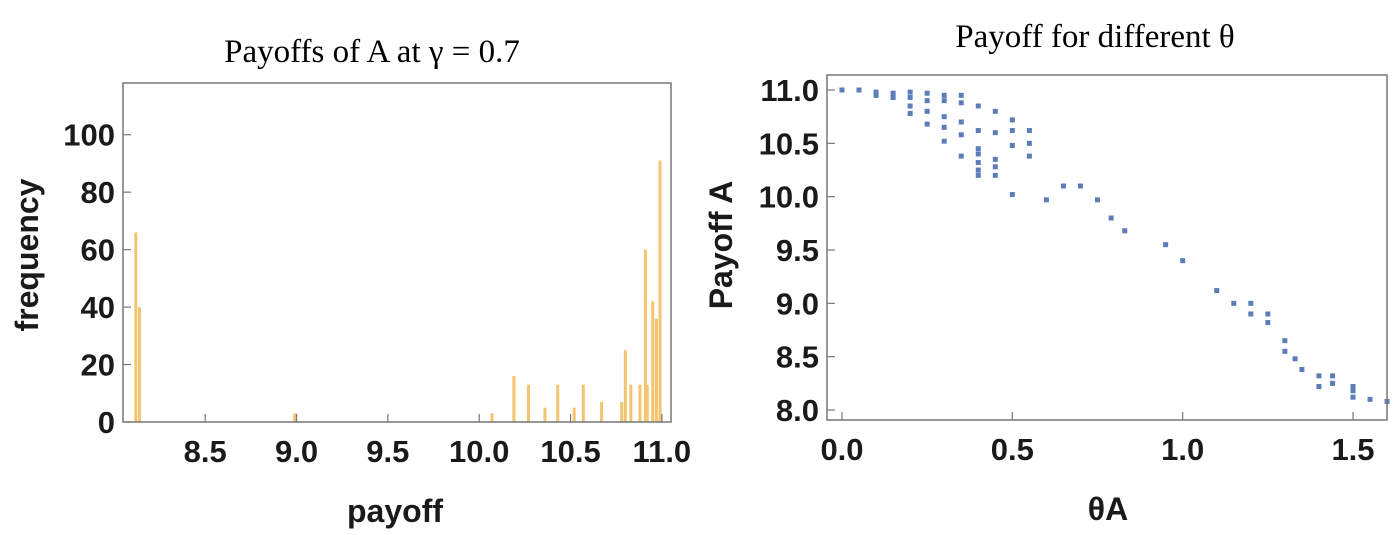  Describe the element at coordinates (1094, 37) in the screenshot. I see `scatter-title: Payoff for different θ` at that location.